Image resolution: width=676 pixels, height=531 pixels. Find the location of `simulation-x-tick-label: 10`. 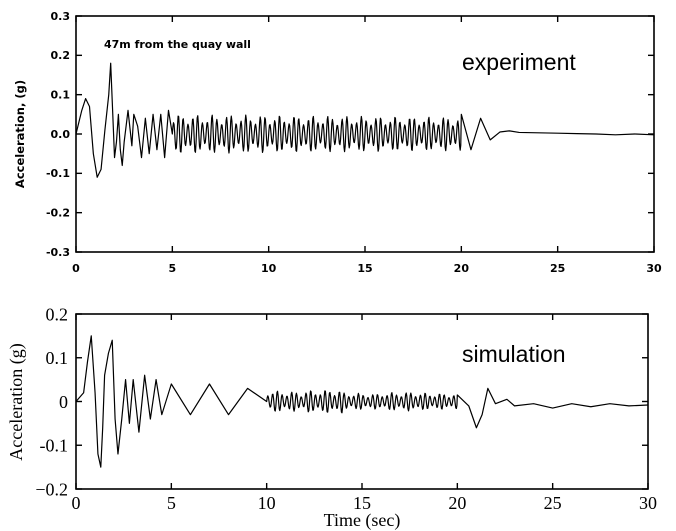

simulation-x-tick-label: 10 is located at coordinates (267, 503).